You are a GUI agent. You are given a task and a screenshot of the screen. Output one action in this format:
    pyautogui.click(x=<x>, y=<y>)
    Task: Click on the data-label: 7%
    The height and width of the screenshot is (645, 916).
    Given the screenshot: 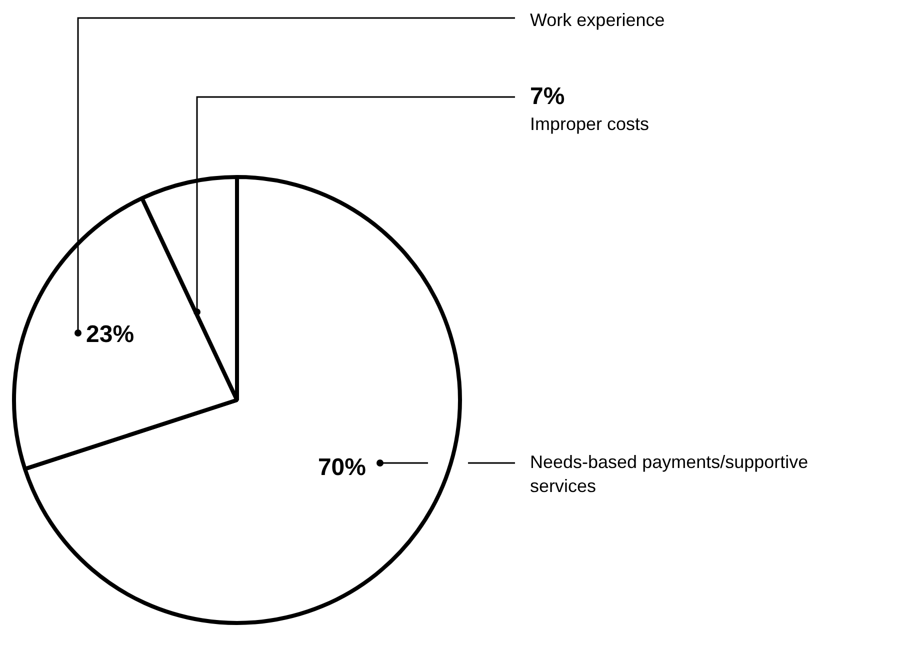 What is the action you would take?
    pyautogui.click(x=547, y=96)
    